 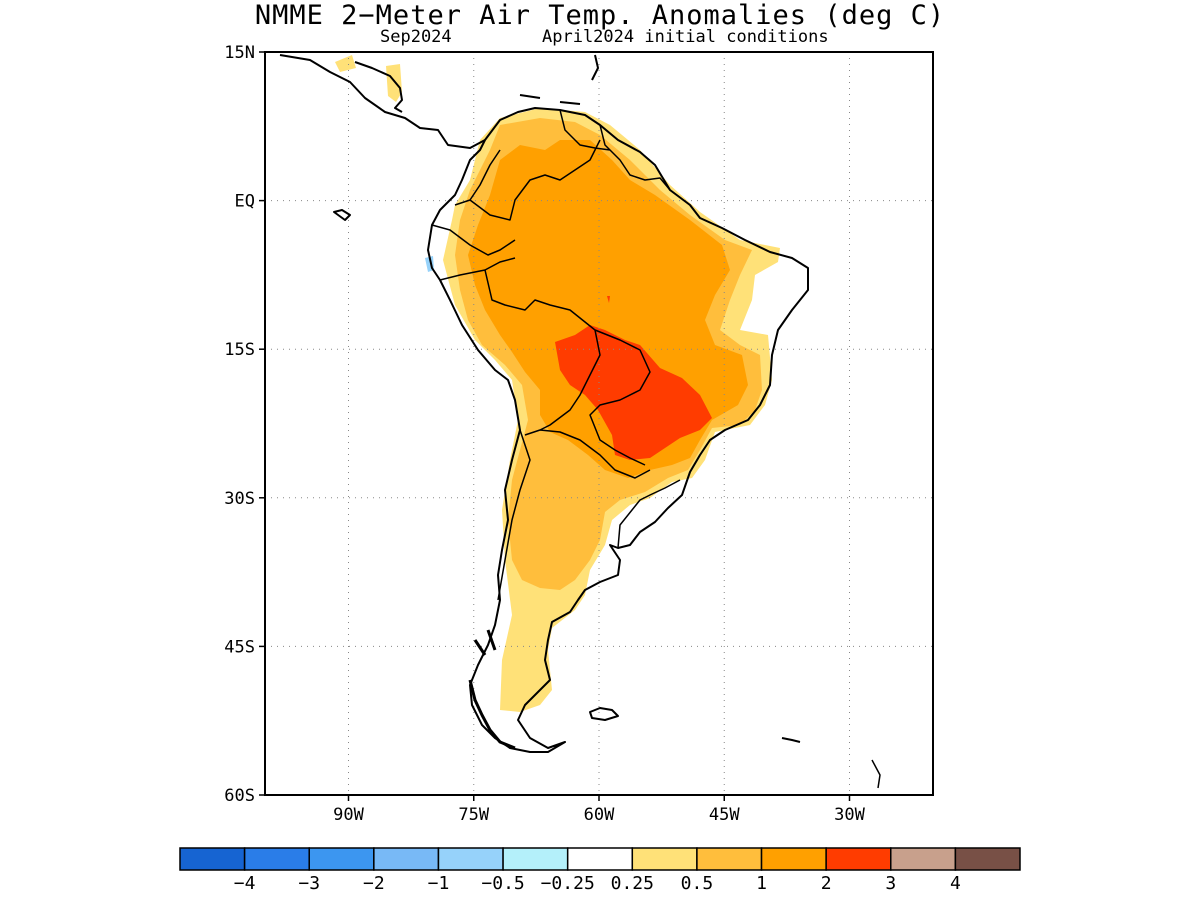 I want to click on longitude-label: 75W, so click(x=473, y=815).